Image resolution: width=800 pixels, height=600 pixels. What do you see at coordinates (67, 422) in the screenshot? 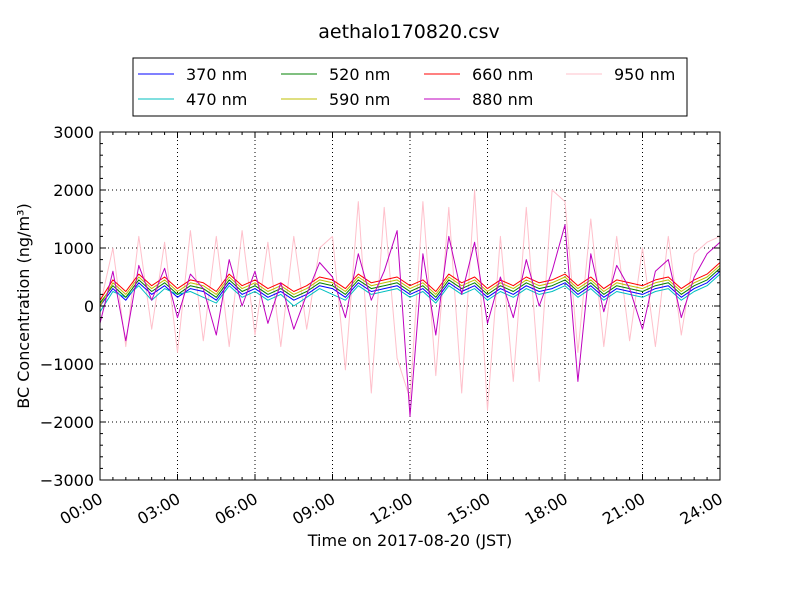
I see `y-tick-label: −2000` at bounding box center [67, 422].